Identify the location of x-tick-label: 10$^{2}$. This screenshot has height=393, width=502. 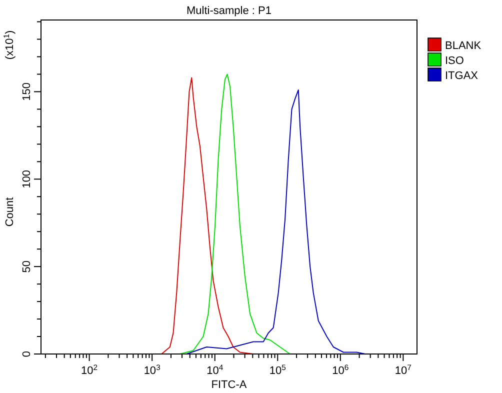
(89, 369).